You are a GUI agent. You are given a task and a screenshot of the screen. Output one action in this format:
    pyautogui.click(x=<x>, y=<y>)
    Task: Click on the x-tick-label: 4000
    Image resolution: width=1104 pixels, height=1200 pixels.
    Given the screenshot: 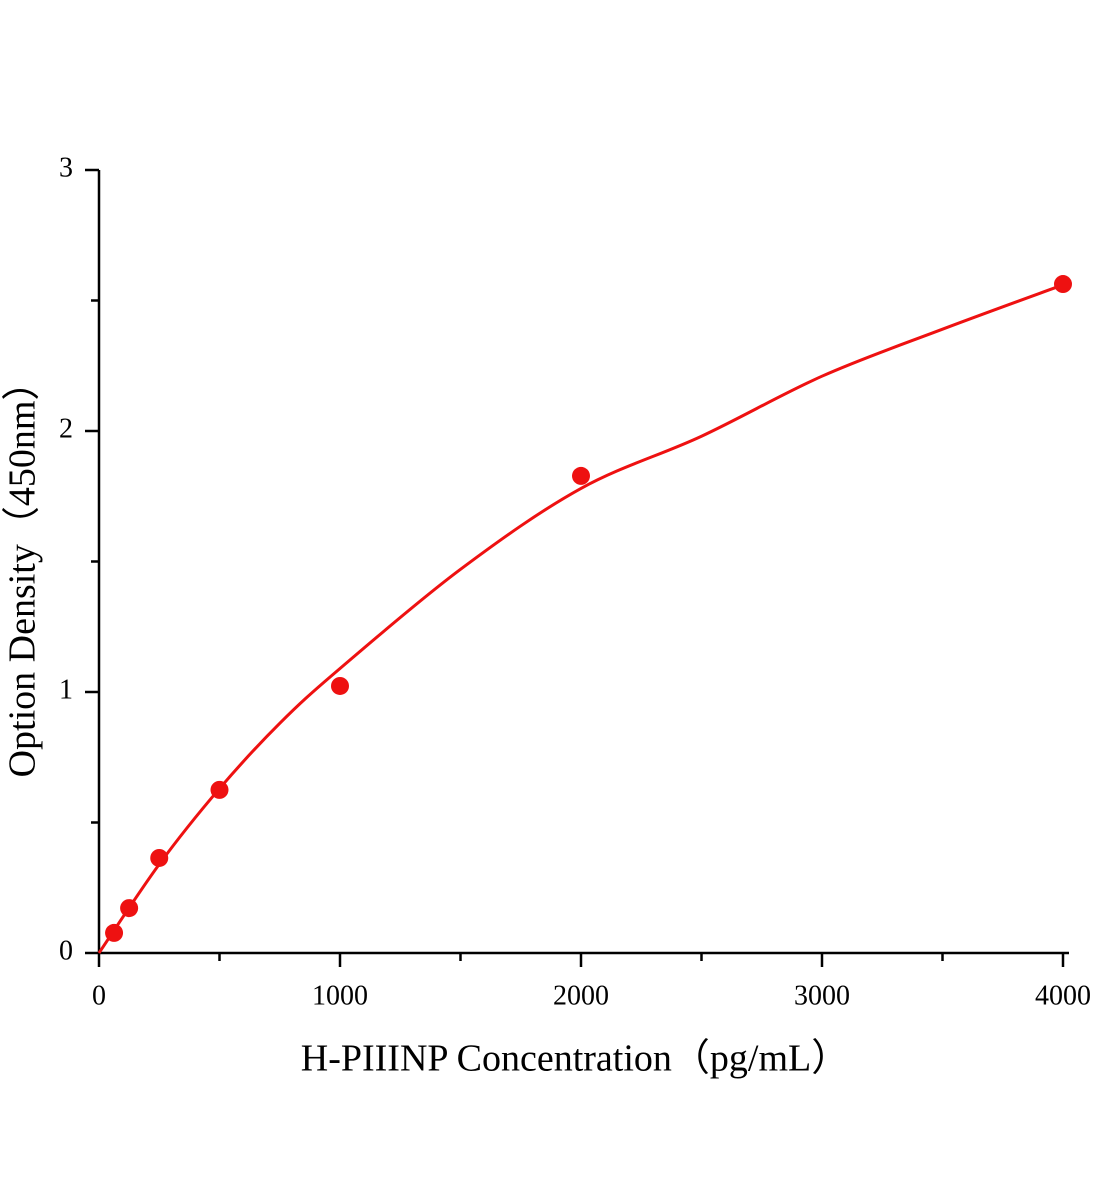 What is the action you would take?
    pyautogui.click(x=1063, y=995)
    